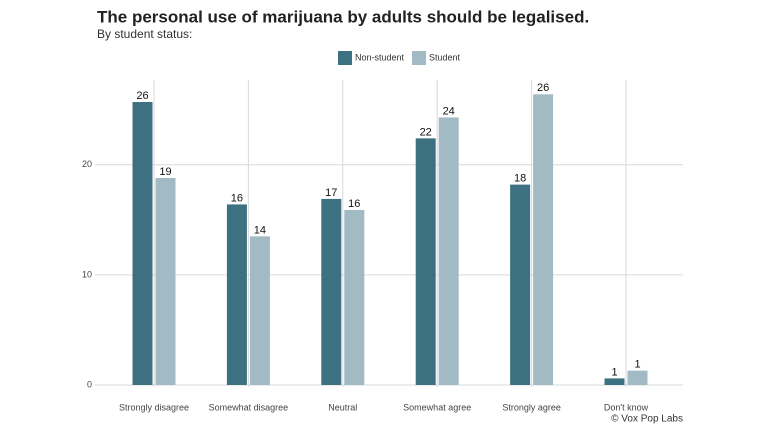 This screenshot has width=767, height=431. What do you see at coordinates (331, 193) in the screenshot?
I see `value-label: 17` at bounding box center [331, 193].